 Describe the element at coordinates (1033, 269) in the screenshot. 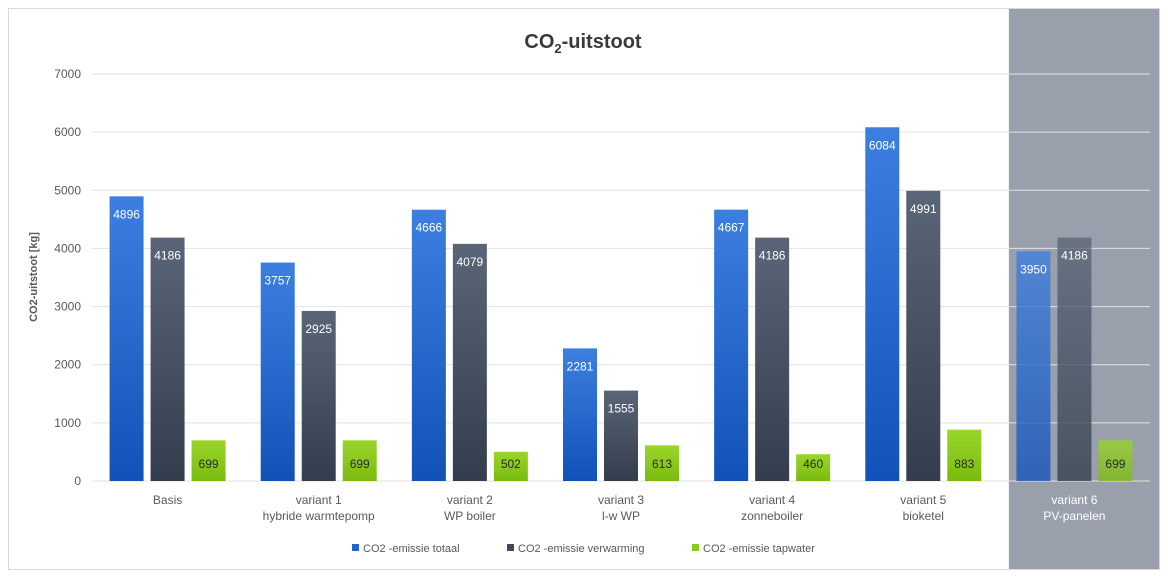

I see `bar-data-label: 3950` at that location.